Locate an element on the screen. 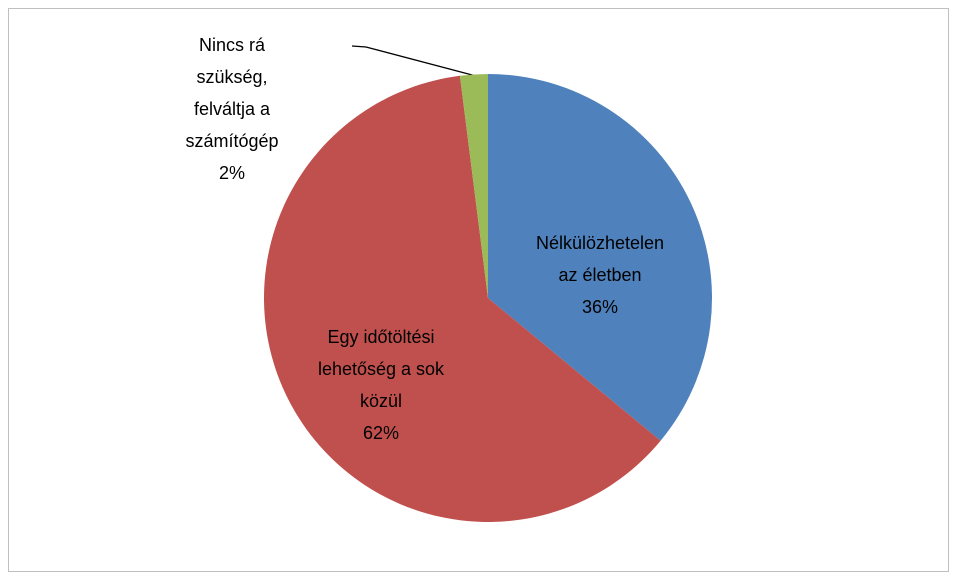 The width and height of the screenshot is (957, 580). slice-percent: 62% is located at coordinates (381, 433).